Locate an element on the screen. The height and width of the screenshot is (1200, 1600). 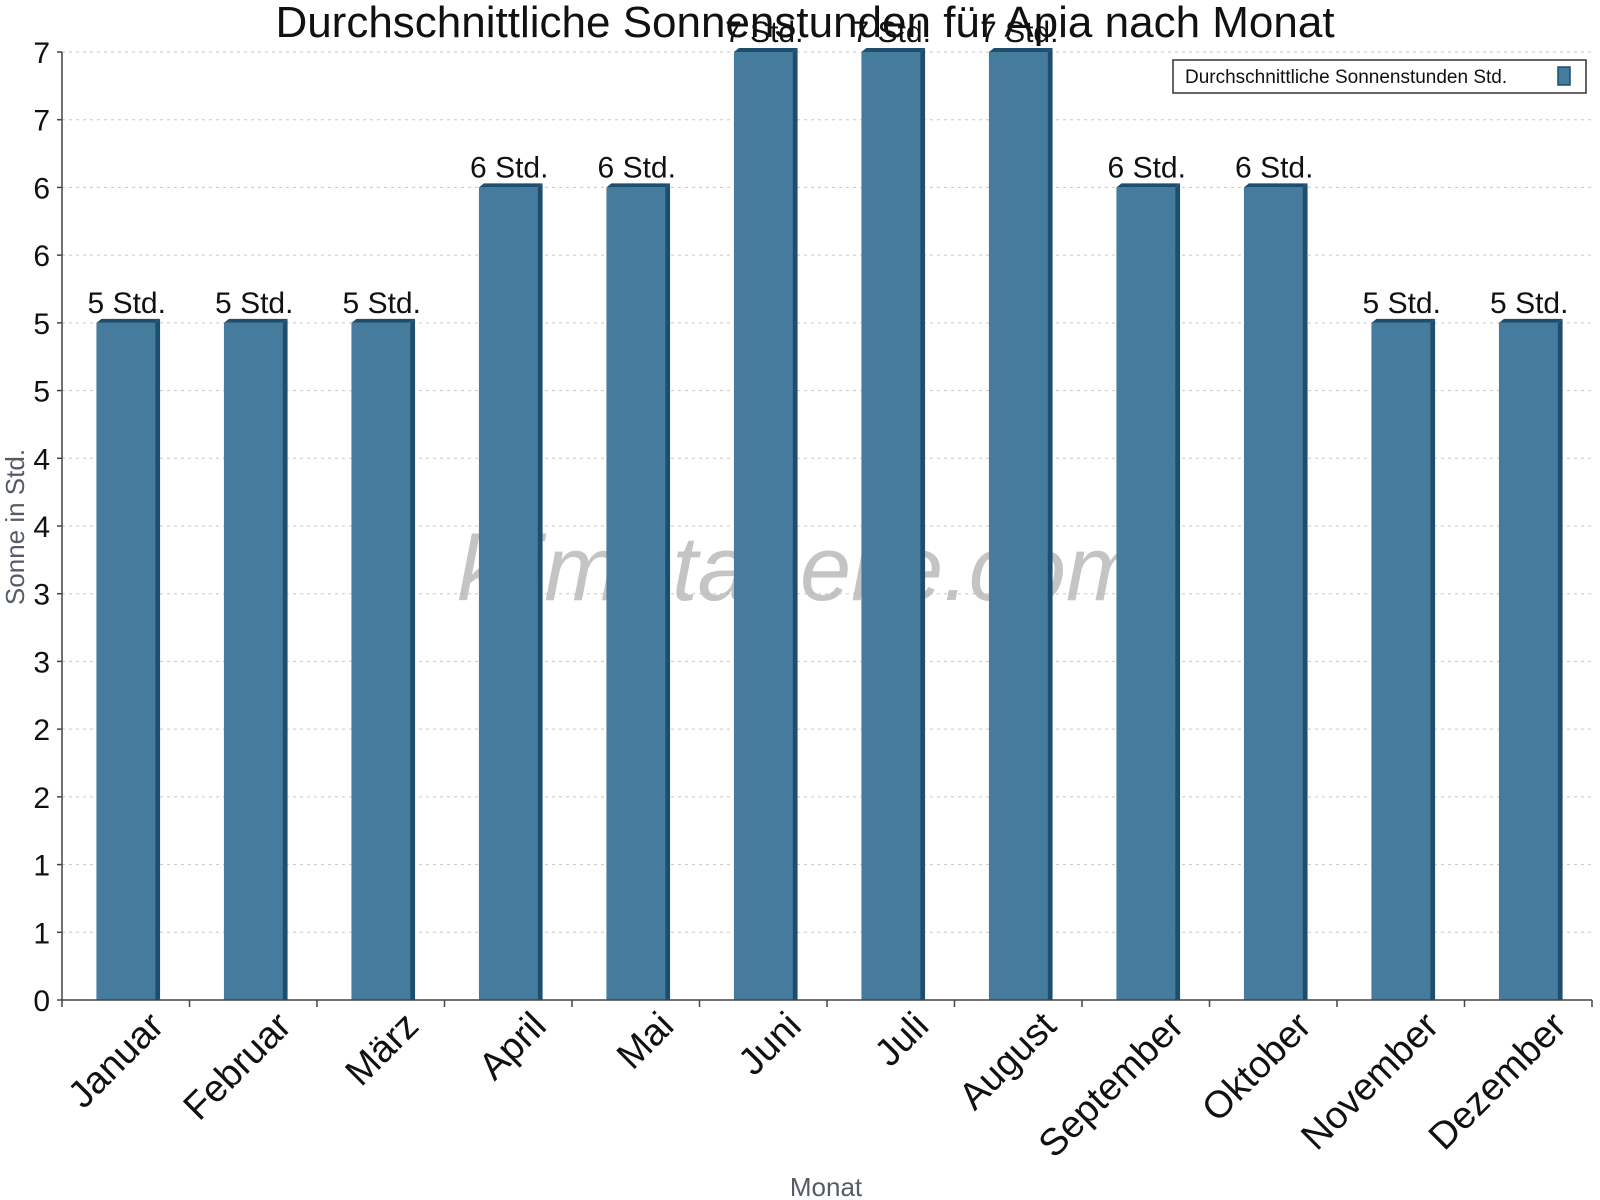
y-axis-title: Sonne in Std. is located at coordinates (15, 527).